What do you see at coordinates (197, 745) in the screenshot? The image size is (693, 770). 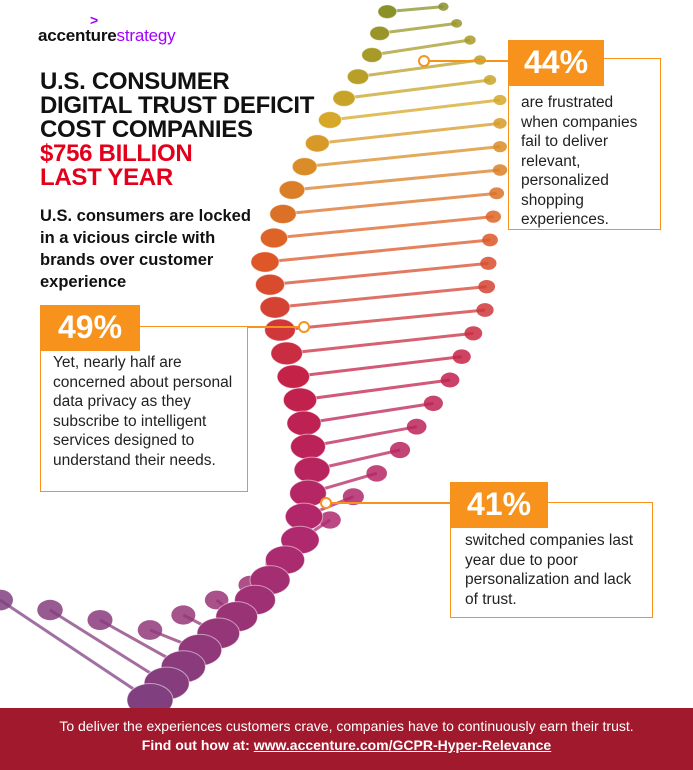 I see `footer-prefix: Find out how at:` at bounding box center [197, 745].